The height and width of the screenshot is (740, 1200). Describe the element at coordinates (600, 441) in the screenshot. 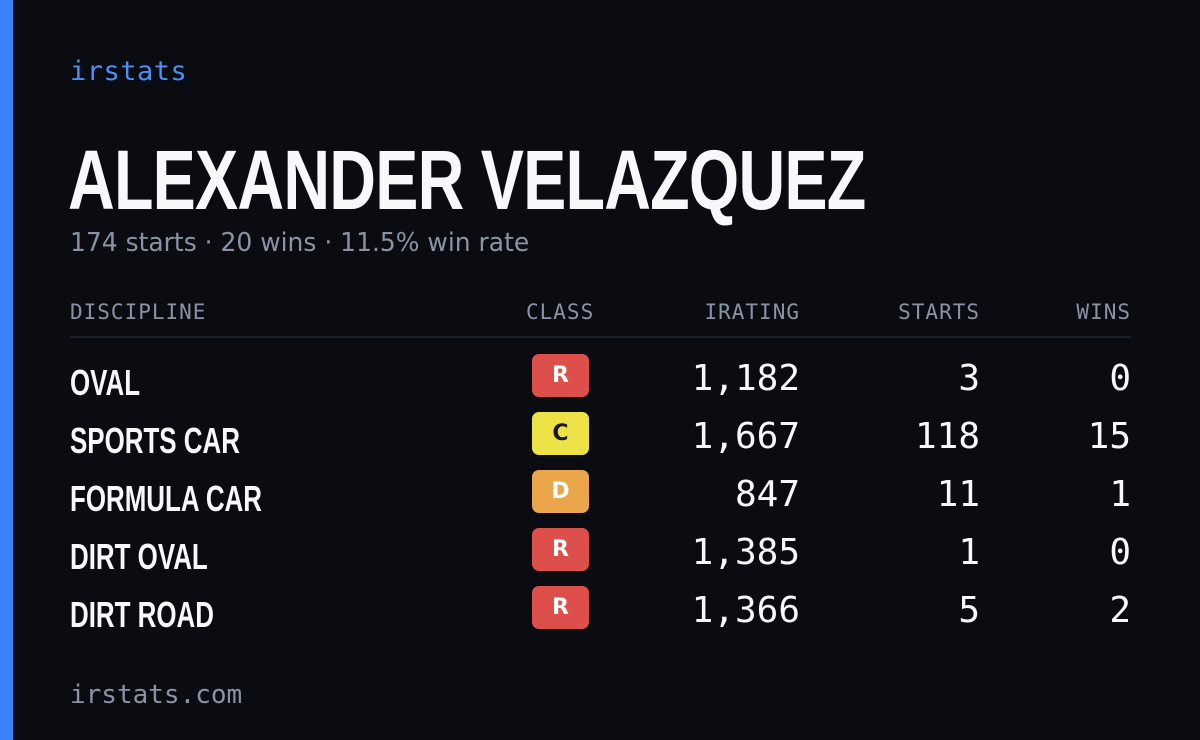

I see `table-row: SPORTS CAR C 1,667 118 15` at that location.